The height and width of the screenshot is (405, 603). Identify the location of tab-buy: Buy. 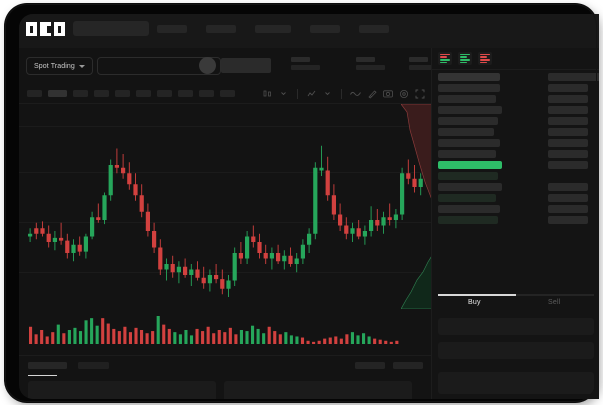
(474, 302).